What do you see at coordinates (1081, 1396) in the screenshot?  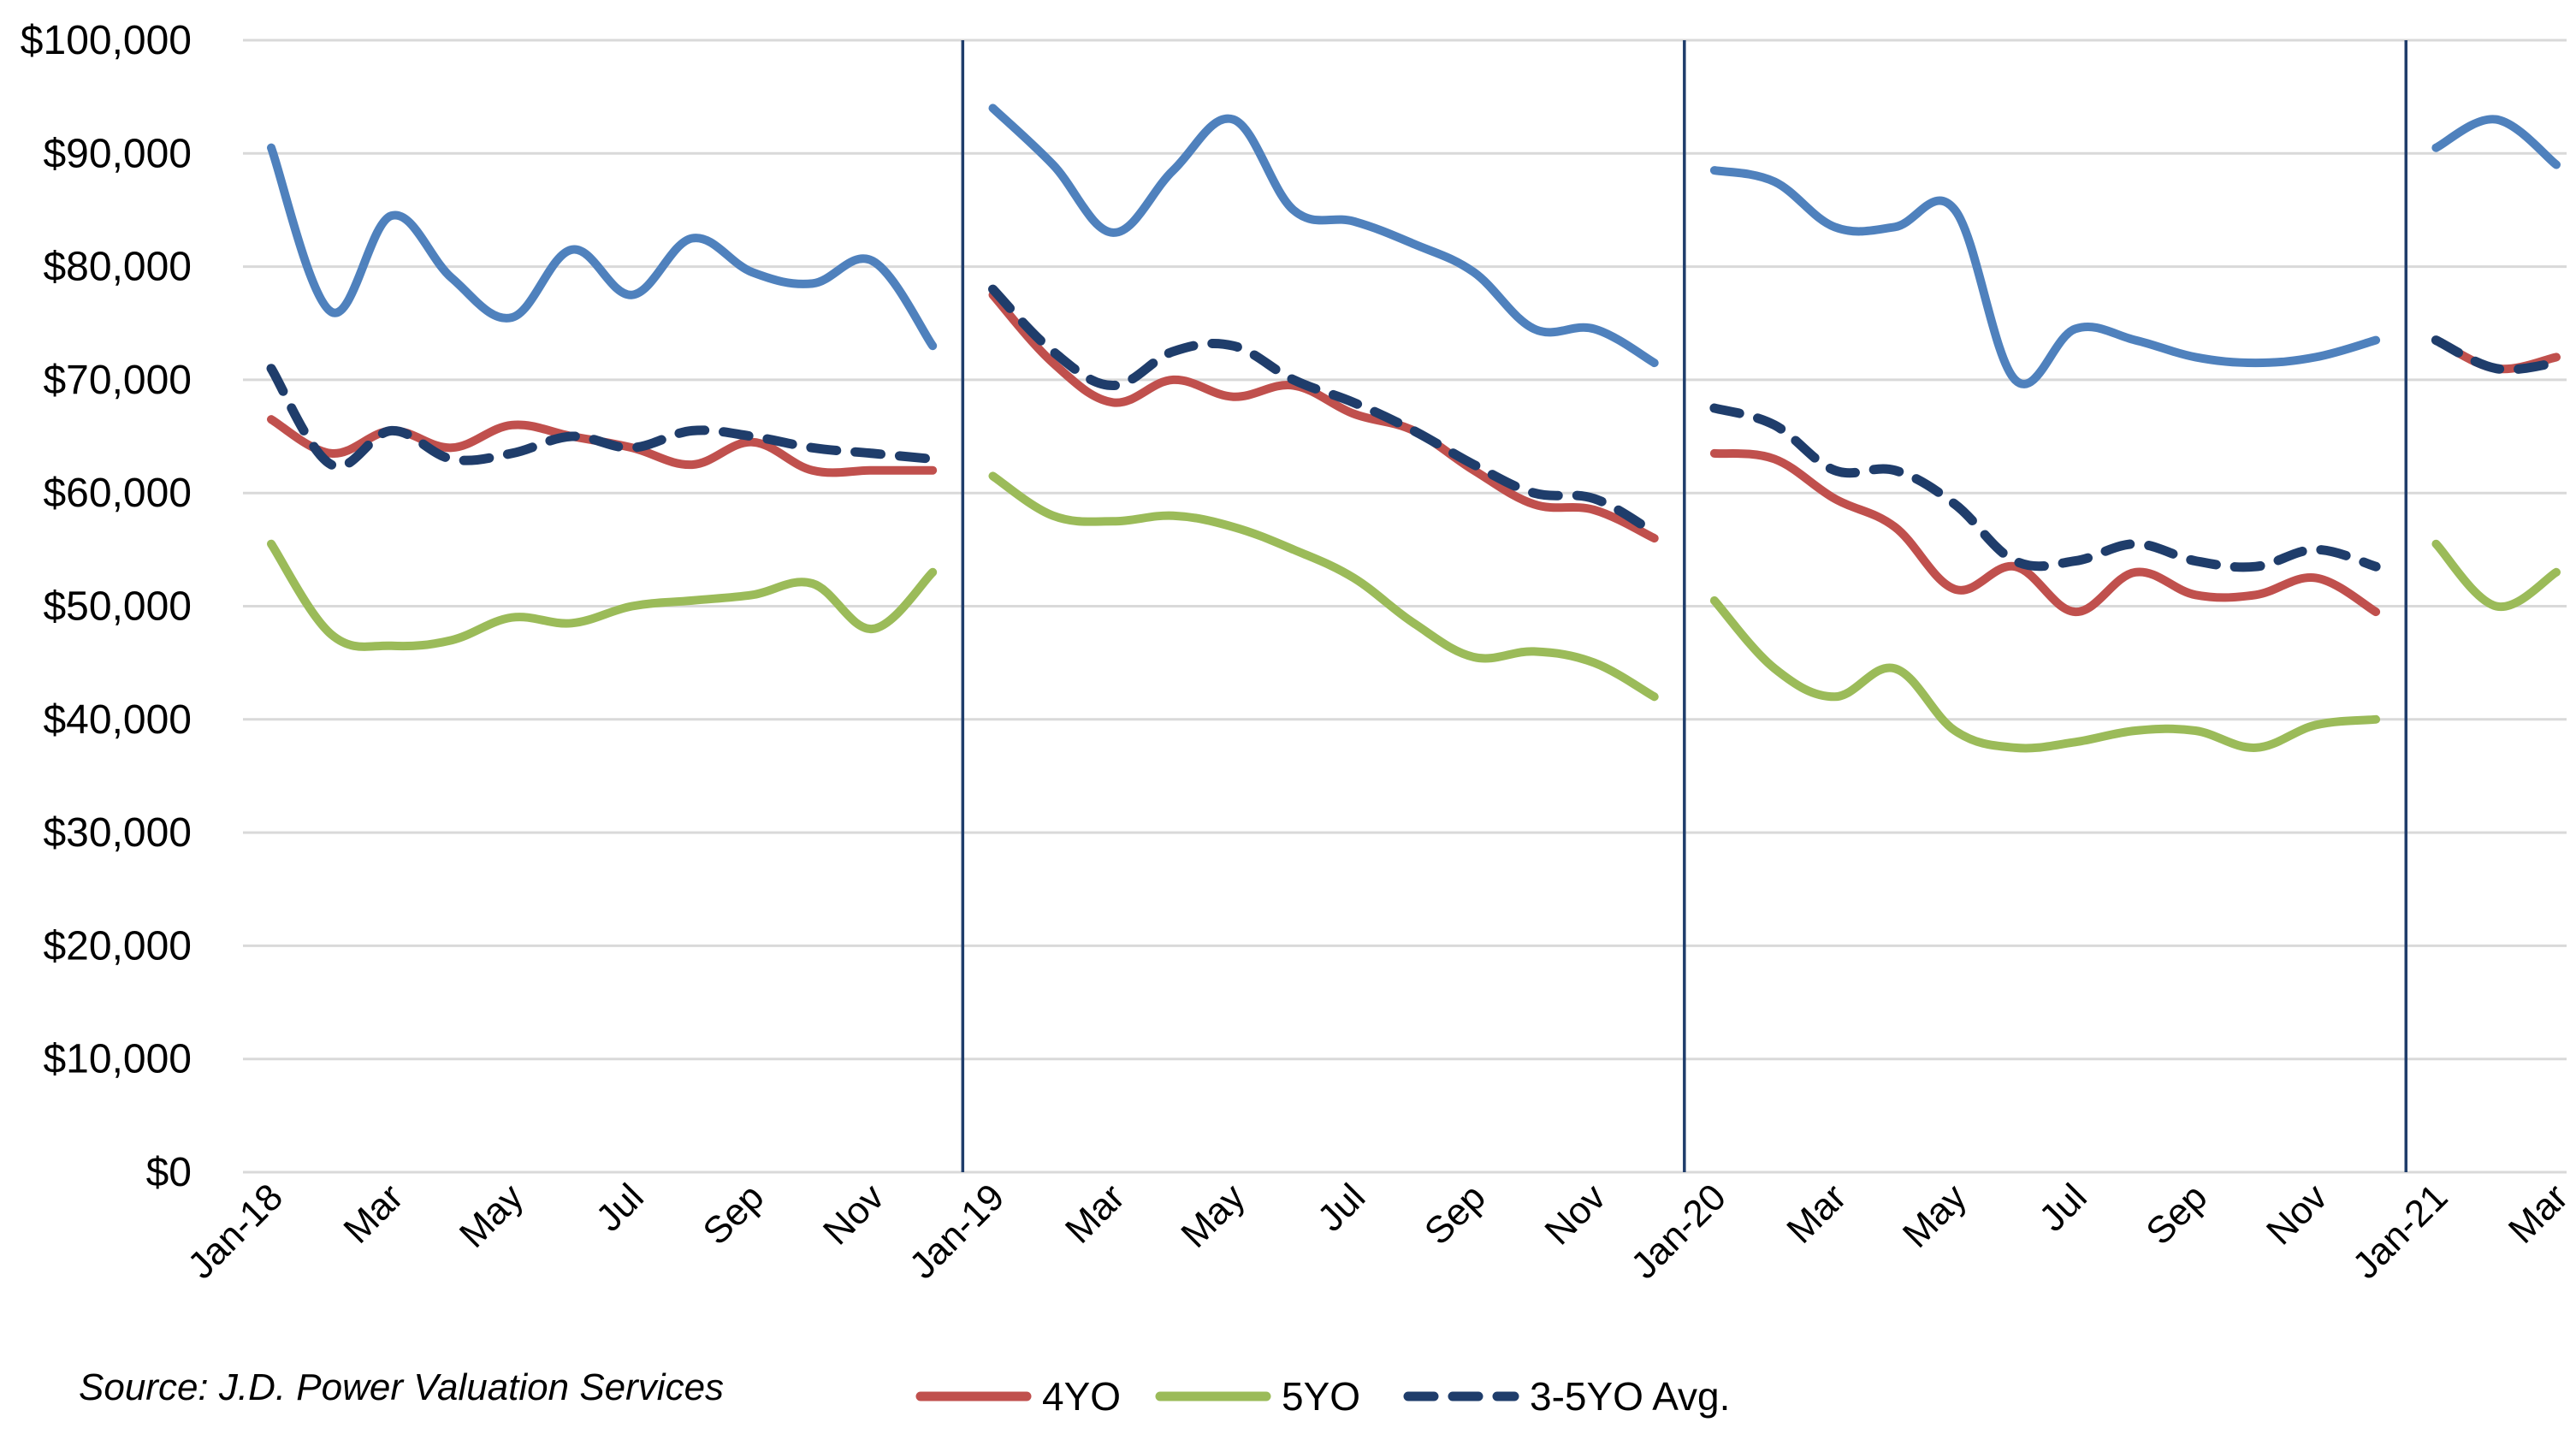 I see `legend-label: 4YO` at bounding box center [1081, 1396].